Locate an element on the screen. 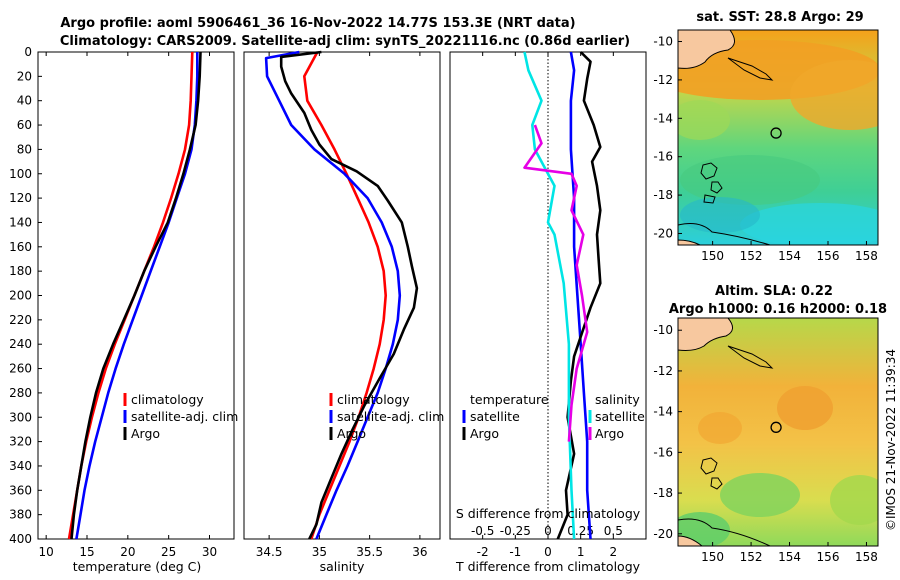 This screenshot has width=900, height=580. y-tick-label: 180 is located at coordinates (20, 271).